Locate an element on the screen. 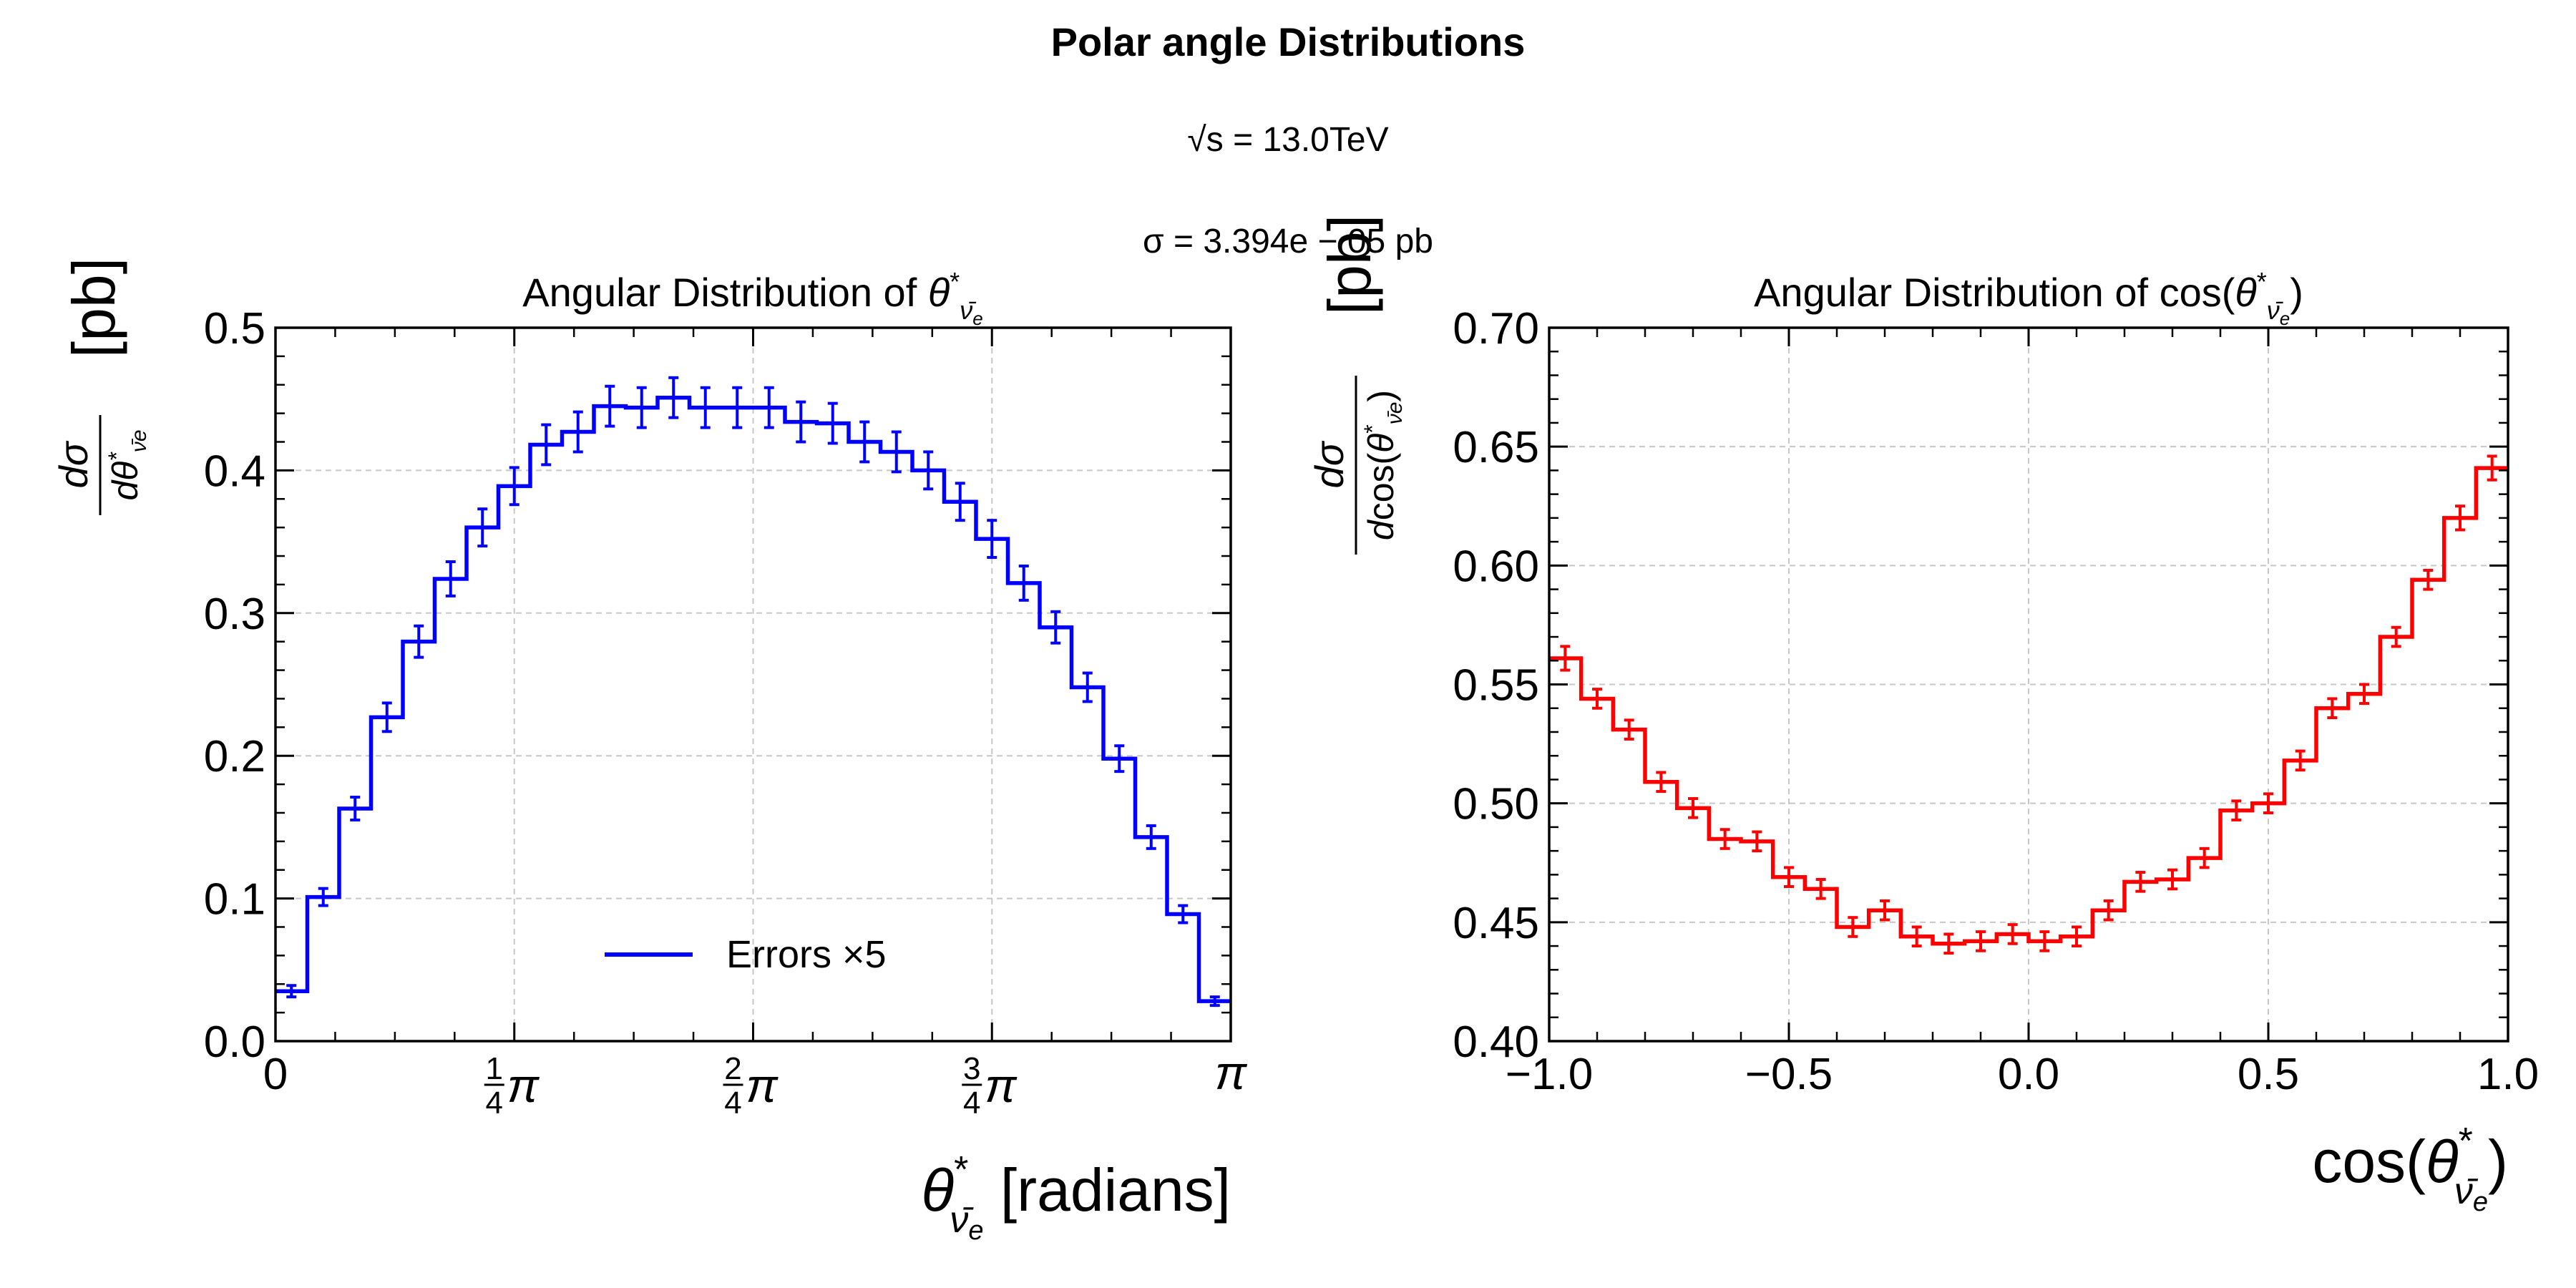  x-tick-label-num: 1 is located at coordinates (495, 1068).